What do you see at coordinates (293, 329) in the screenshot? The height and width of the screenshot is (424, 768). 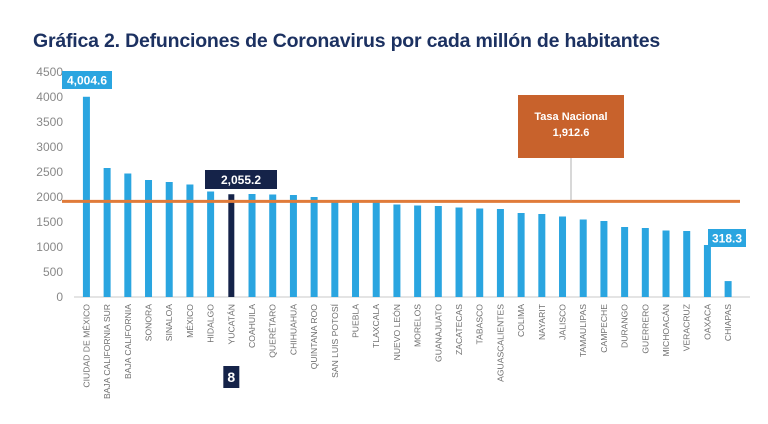 I see `x-tick-label: CHIHUAHUA` at bounding box center [293, 329].